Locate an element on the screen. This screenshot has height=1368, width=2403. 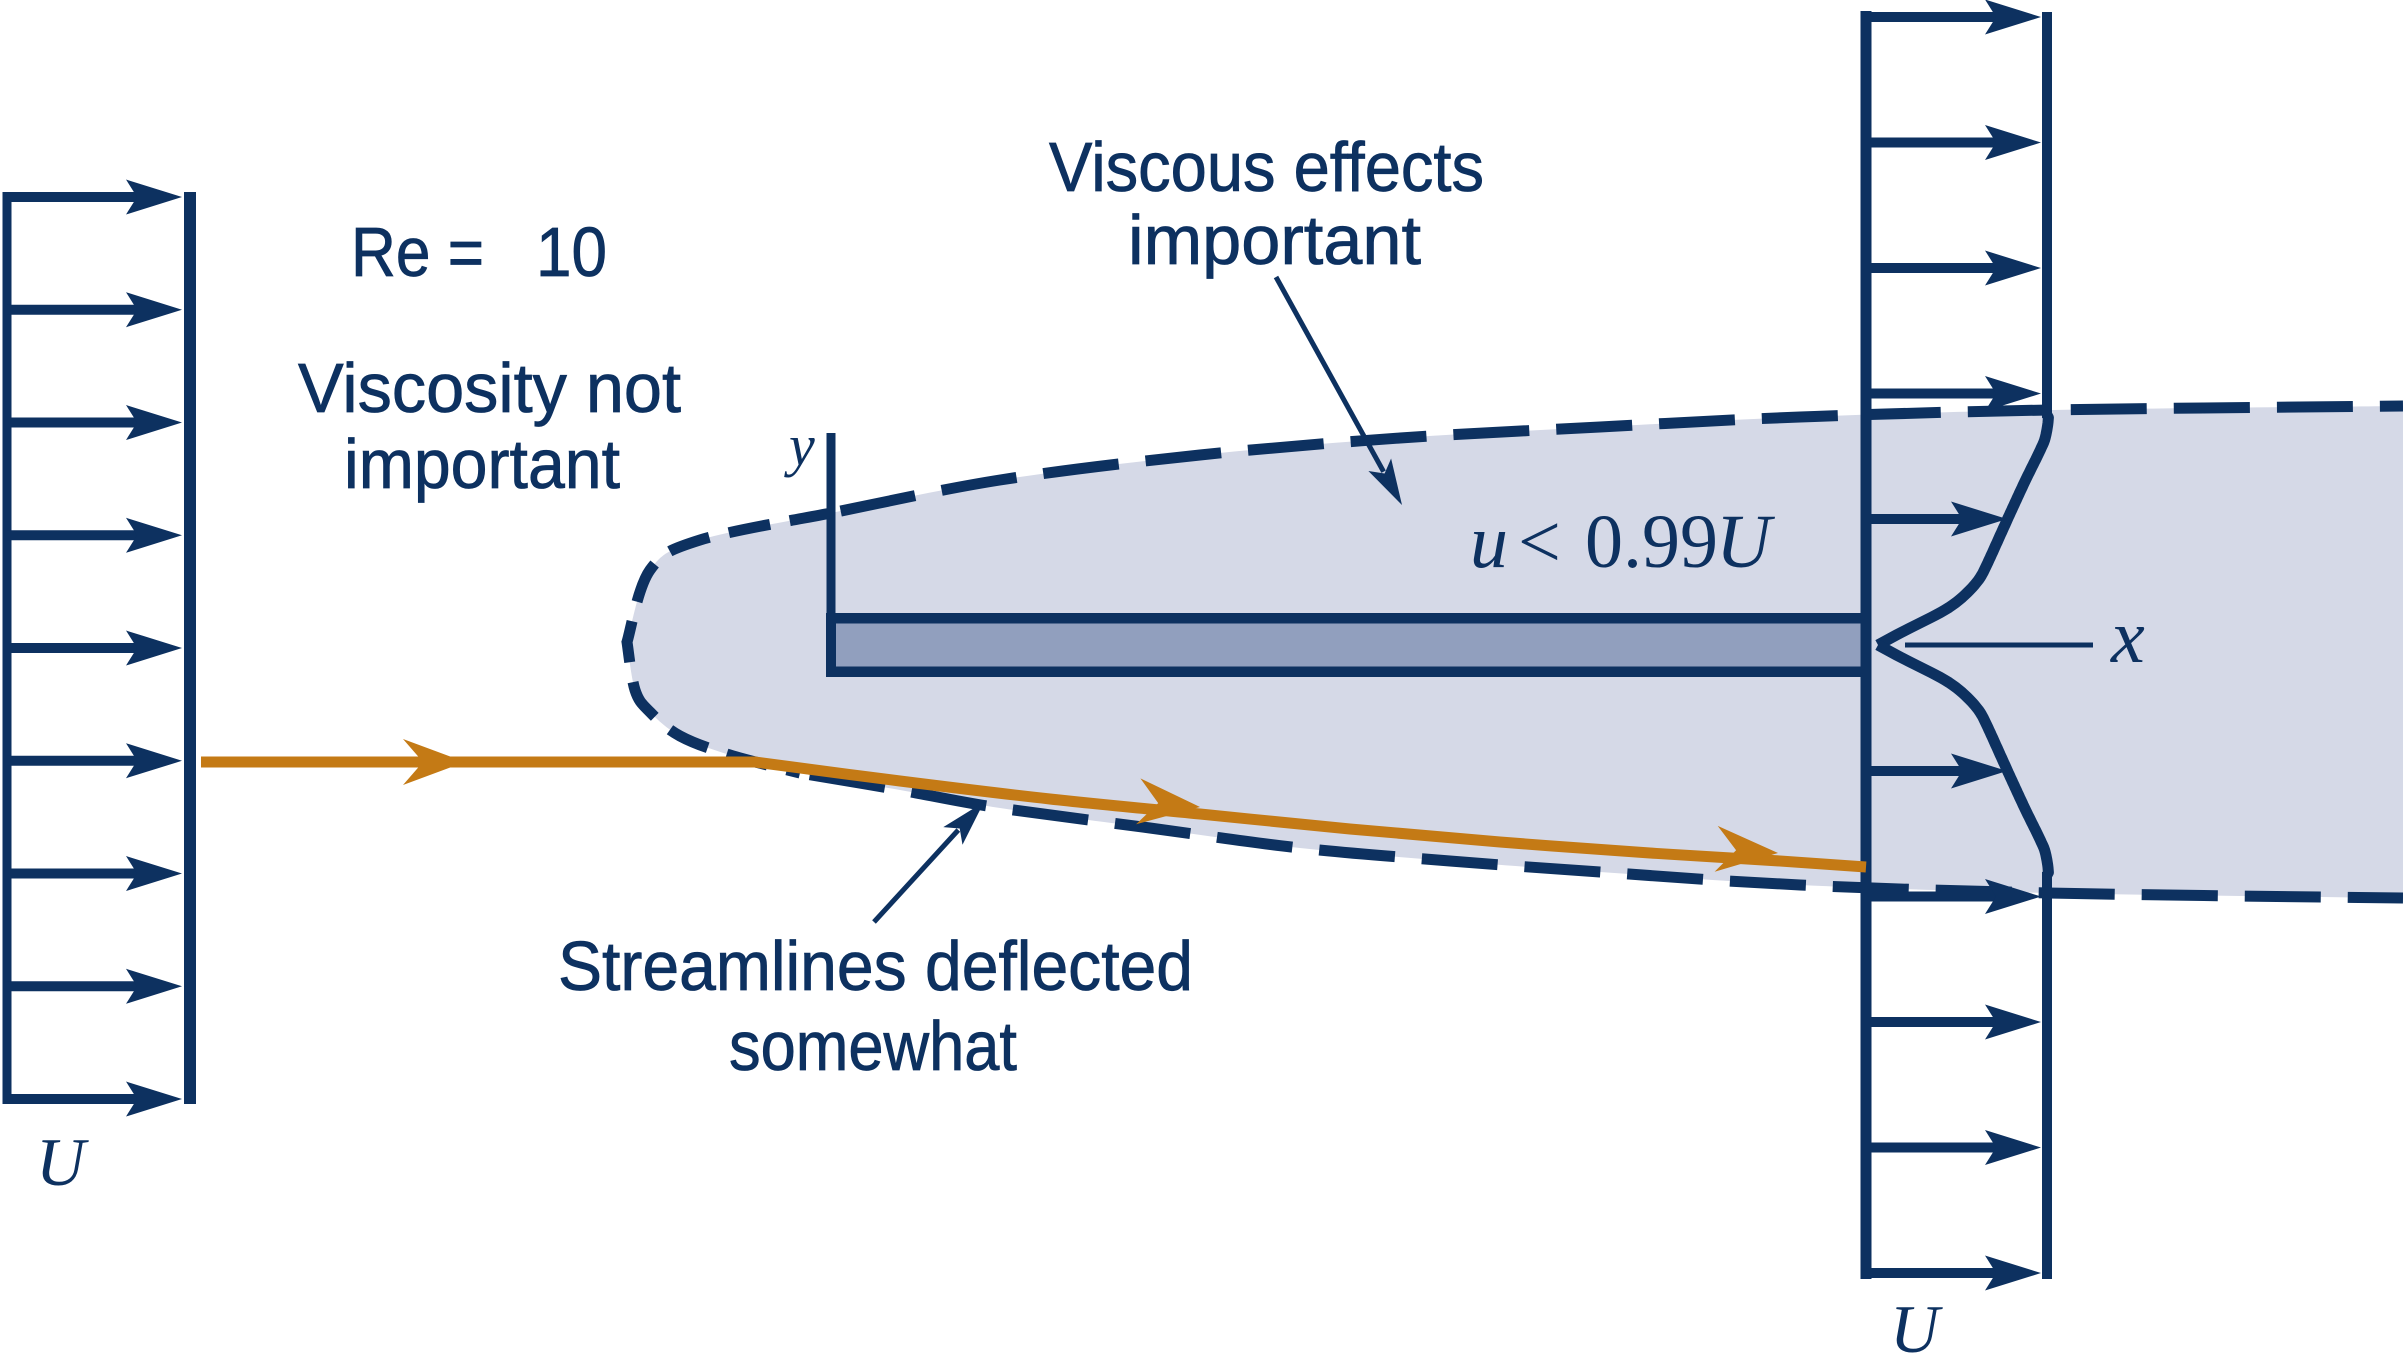
svg-text: Streamlines deflected is located at coordinates (875, 966).